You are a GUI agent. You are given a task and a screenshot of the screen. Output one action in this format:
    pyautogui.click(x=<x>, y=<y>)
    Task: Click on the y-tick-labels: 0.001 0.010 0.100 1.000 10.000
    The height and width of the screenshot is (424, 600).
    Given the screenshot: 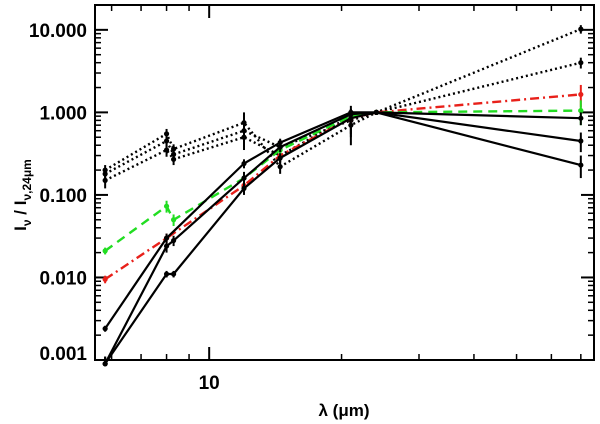 What is the action you would take?
    pyautogui.click(x=58, y=193)
    